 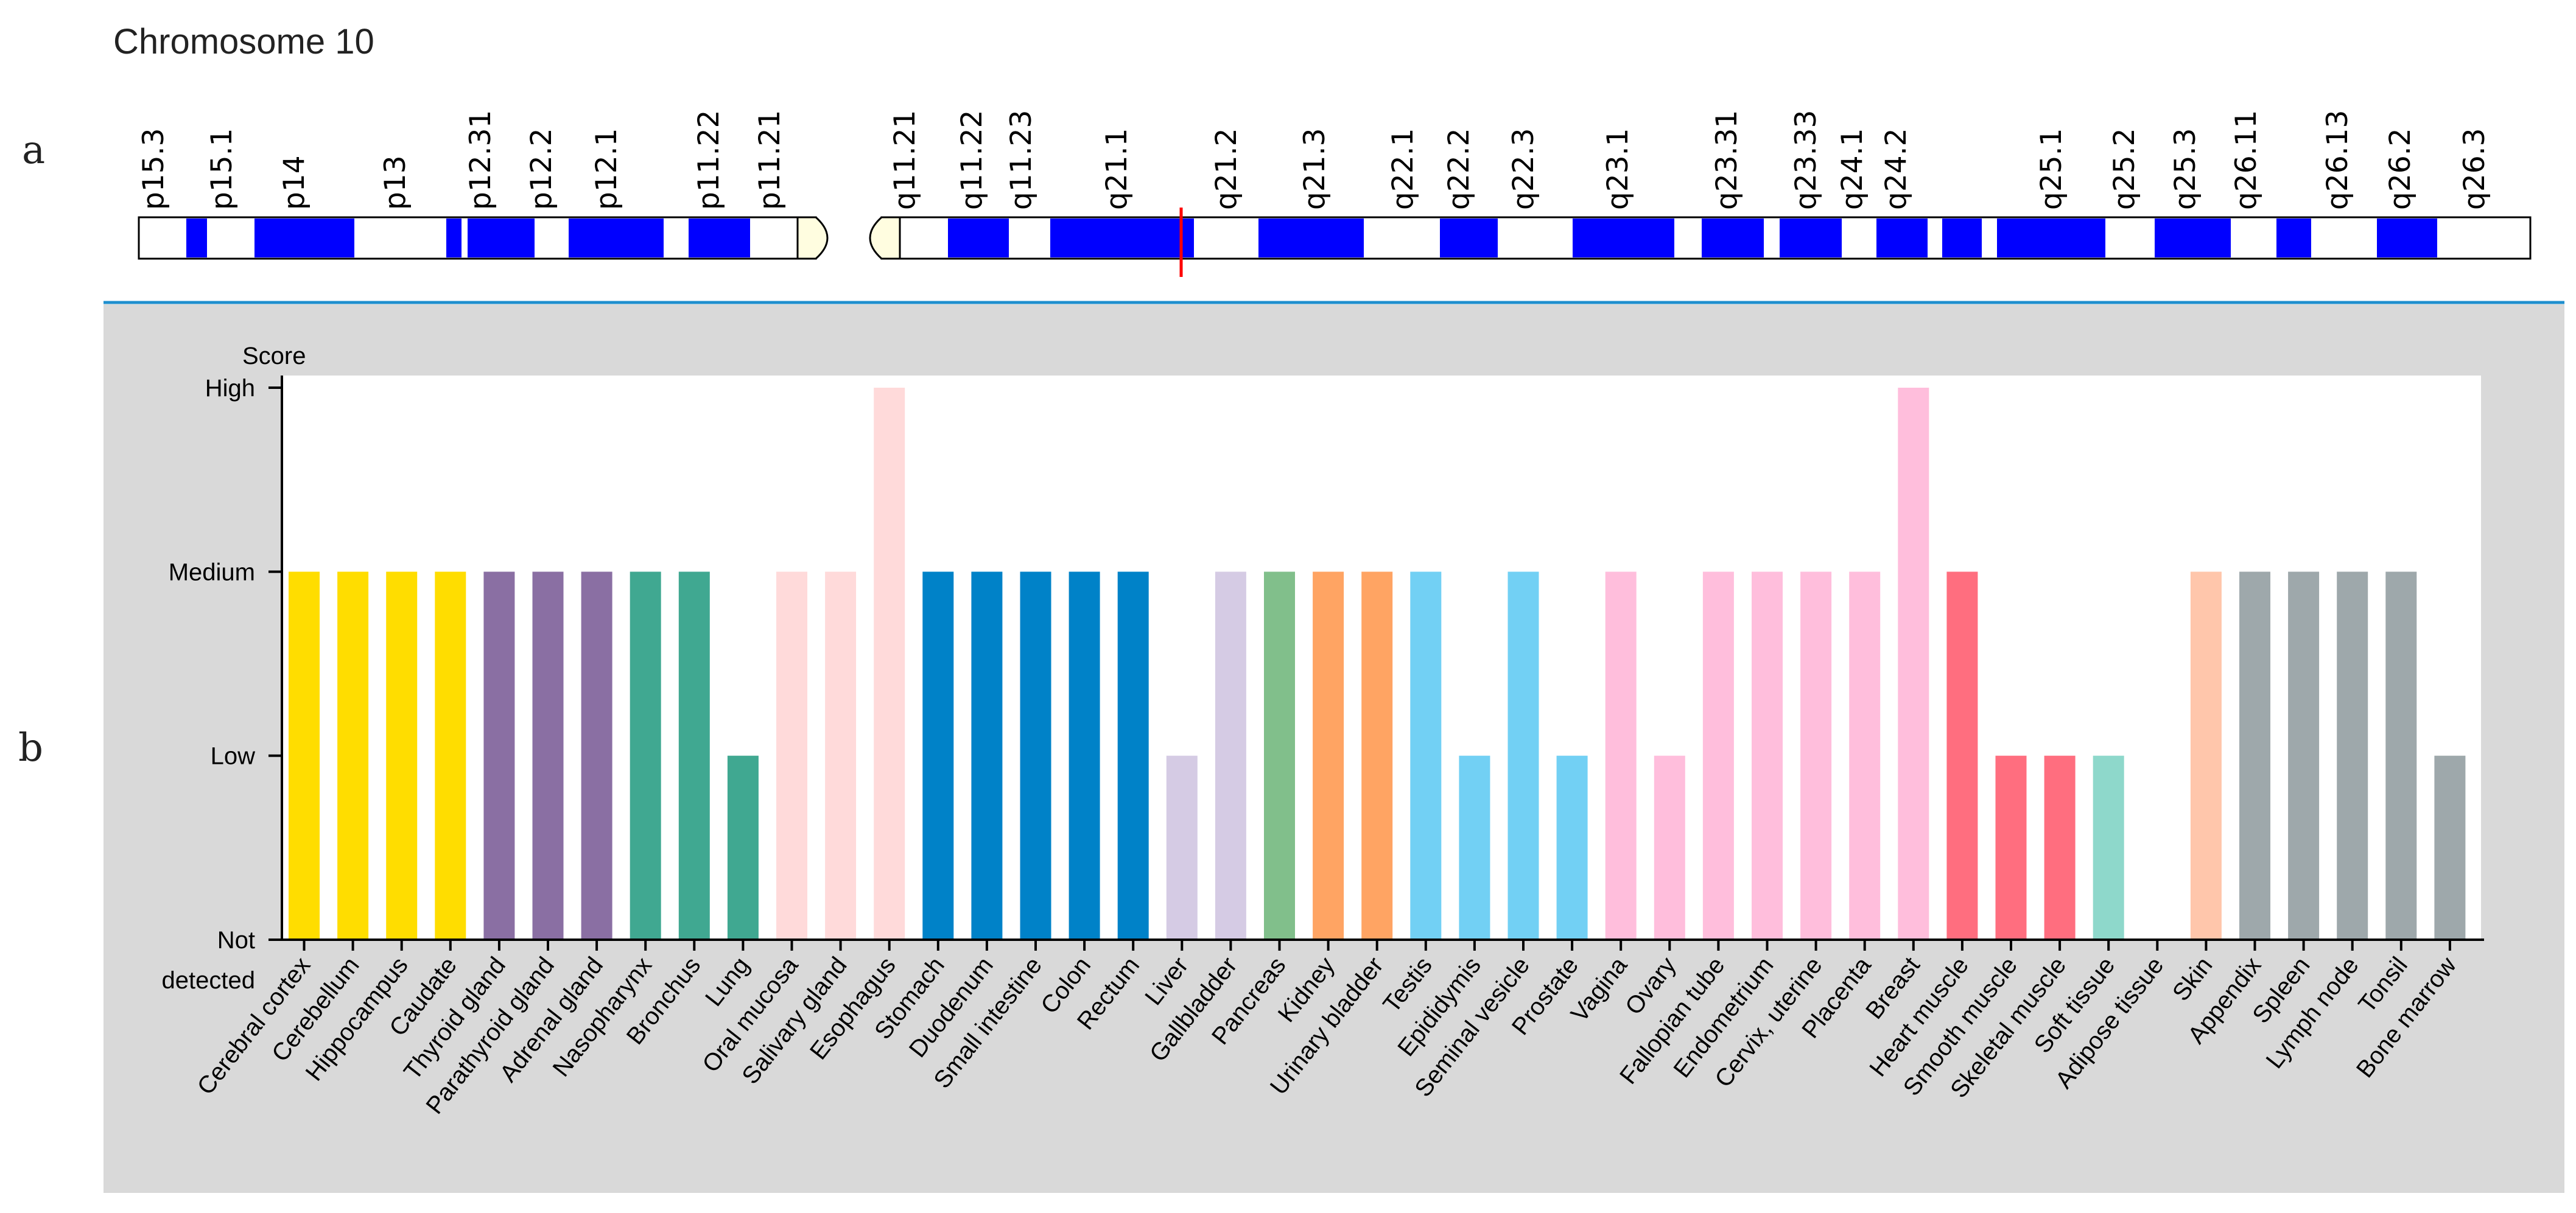 I want to click on y-tick-label: Medium, so click(x=212, y=572).